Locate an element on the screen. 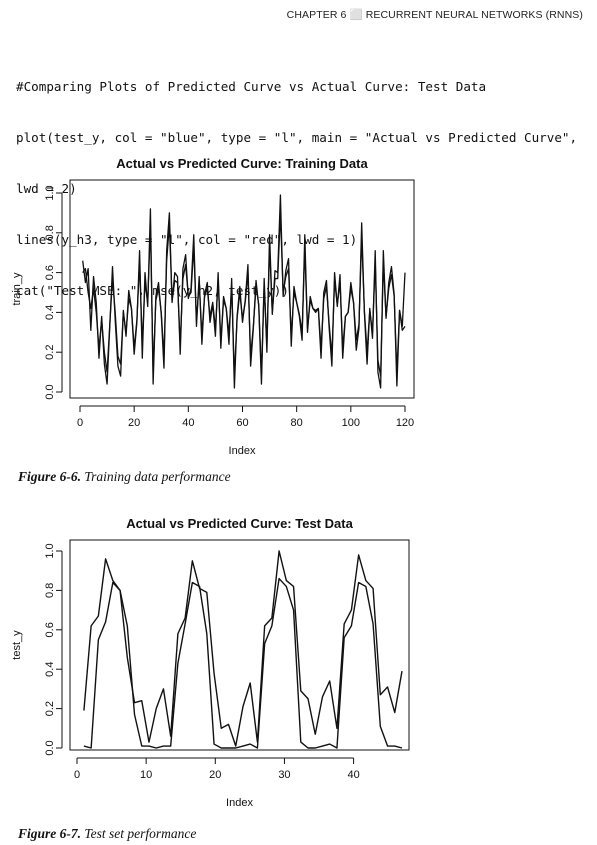 This screenshot has height=845, width=597. x-tick-label: 60 is located at coordinates (242, 423).